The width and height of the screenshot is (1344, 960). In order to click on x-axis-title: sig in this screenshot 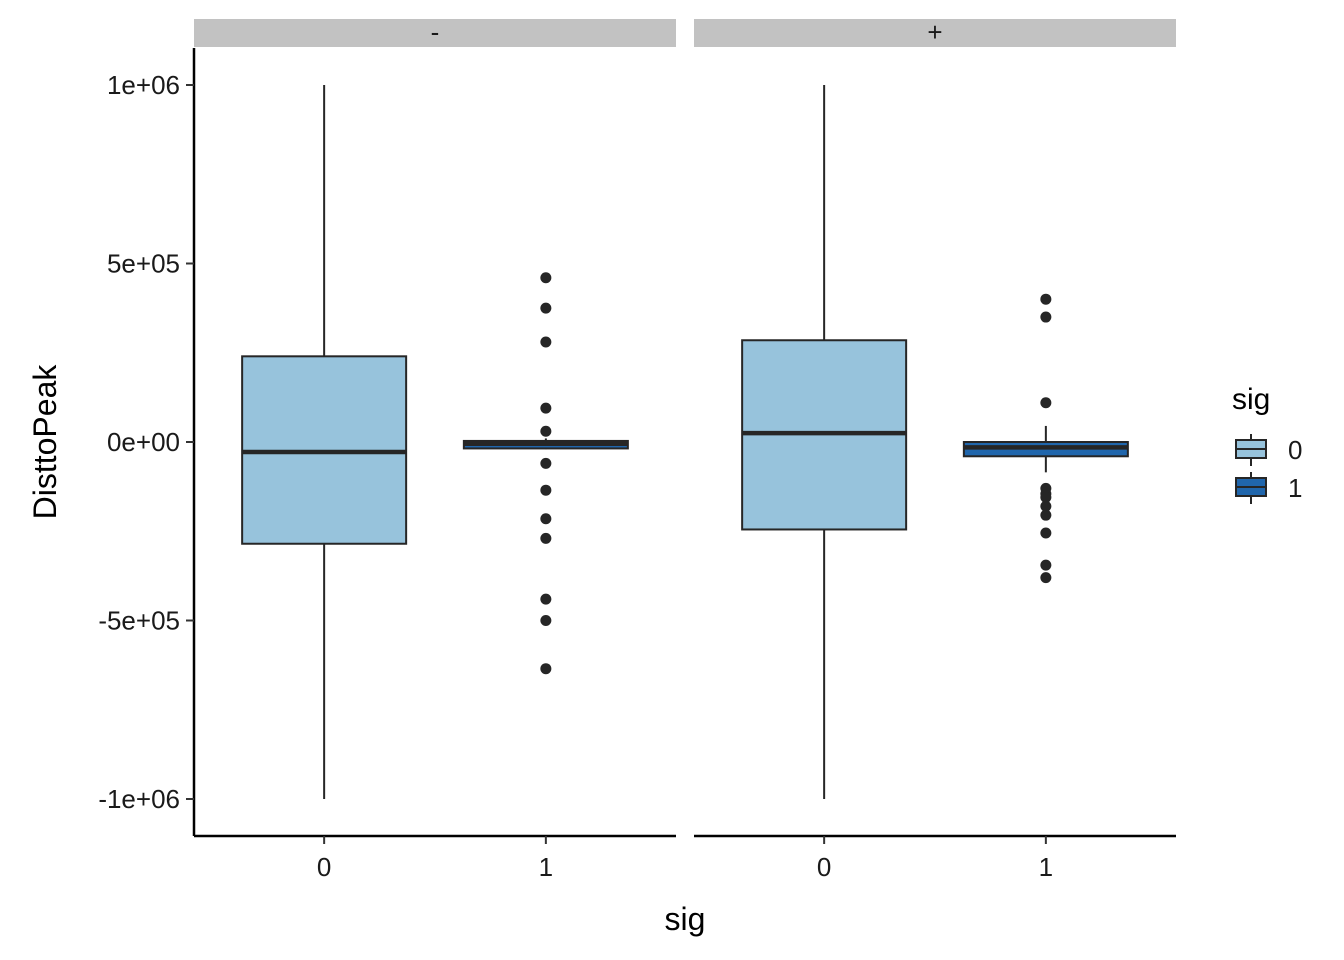, I will do `click(685, 919)`.